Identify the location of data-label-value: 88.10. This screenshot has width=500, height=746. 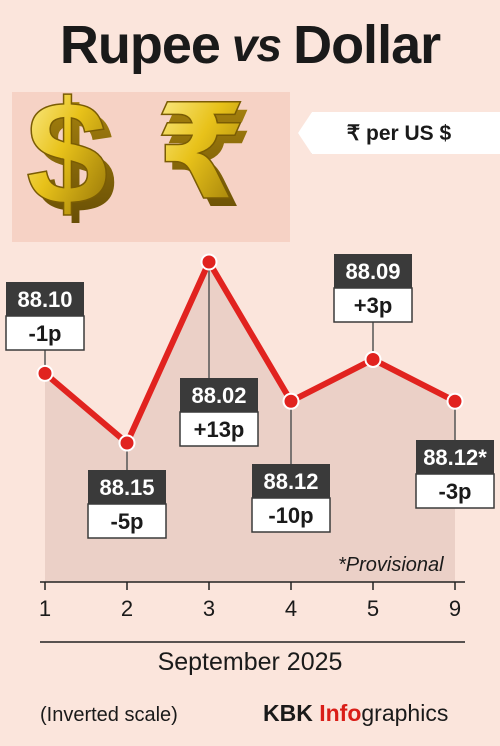
(44, 299).